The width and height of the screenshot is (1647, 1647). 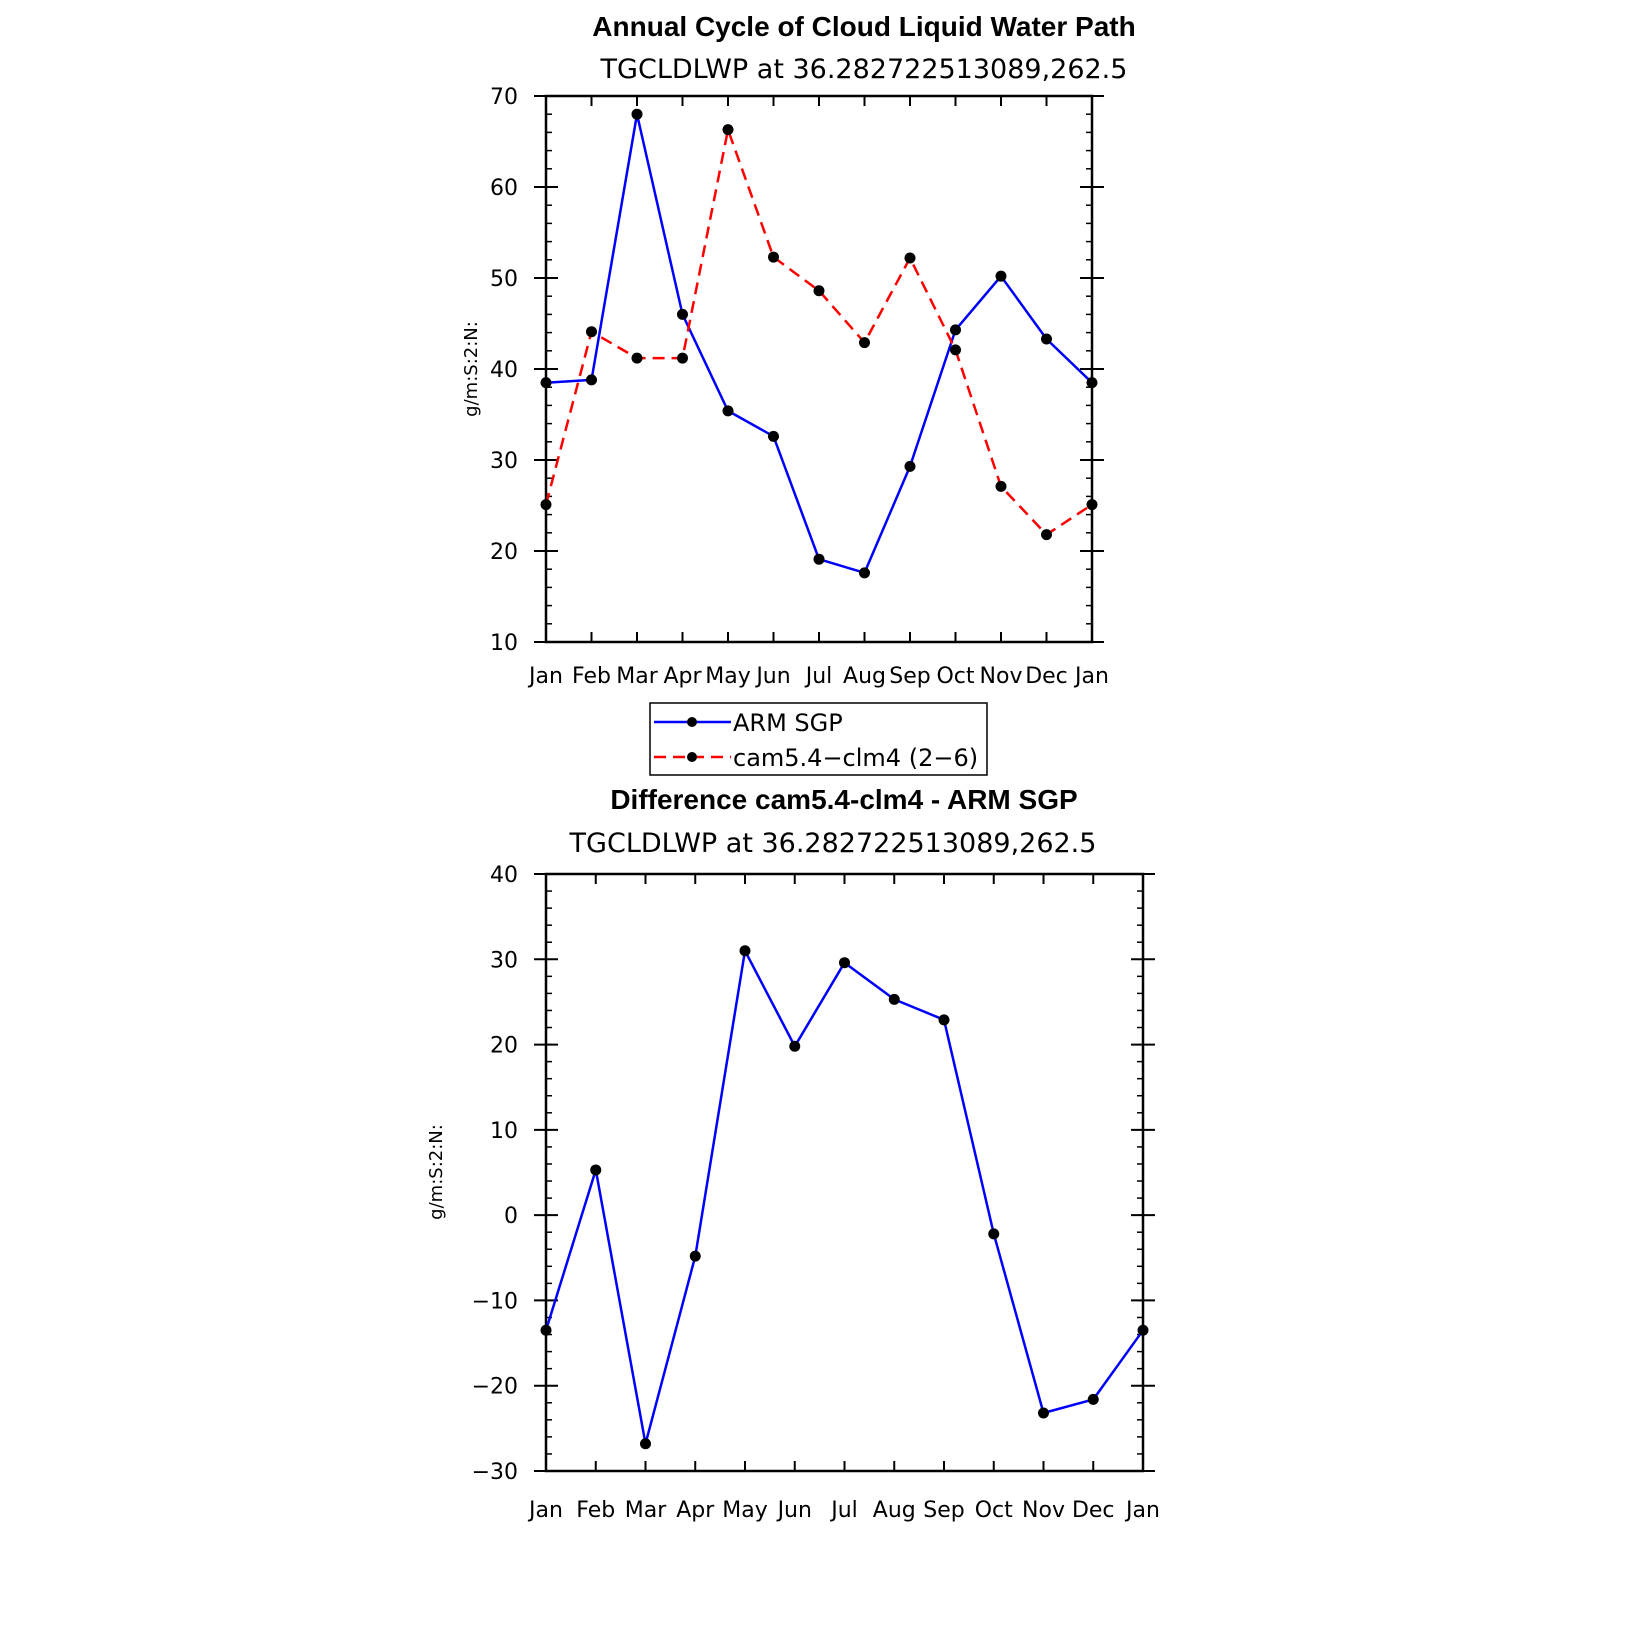 I want to click on legend-item-model: cam5.4−clm4 (2−6), so click(x=816, y=758).